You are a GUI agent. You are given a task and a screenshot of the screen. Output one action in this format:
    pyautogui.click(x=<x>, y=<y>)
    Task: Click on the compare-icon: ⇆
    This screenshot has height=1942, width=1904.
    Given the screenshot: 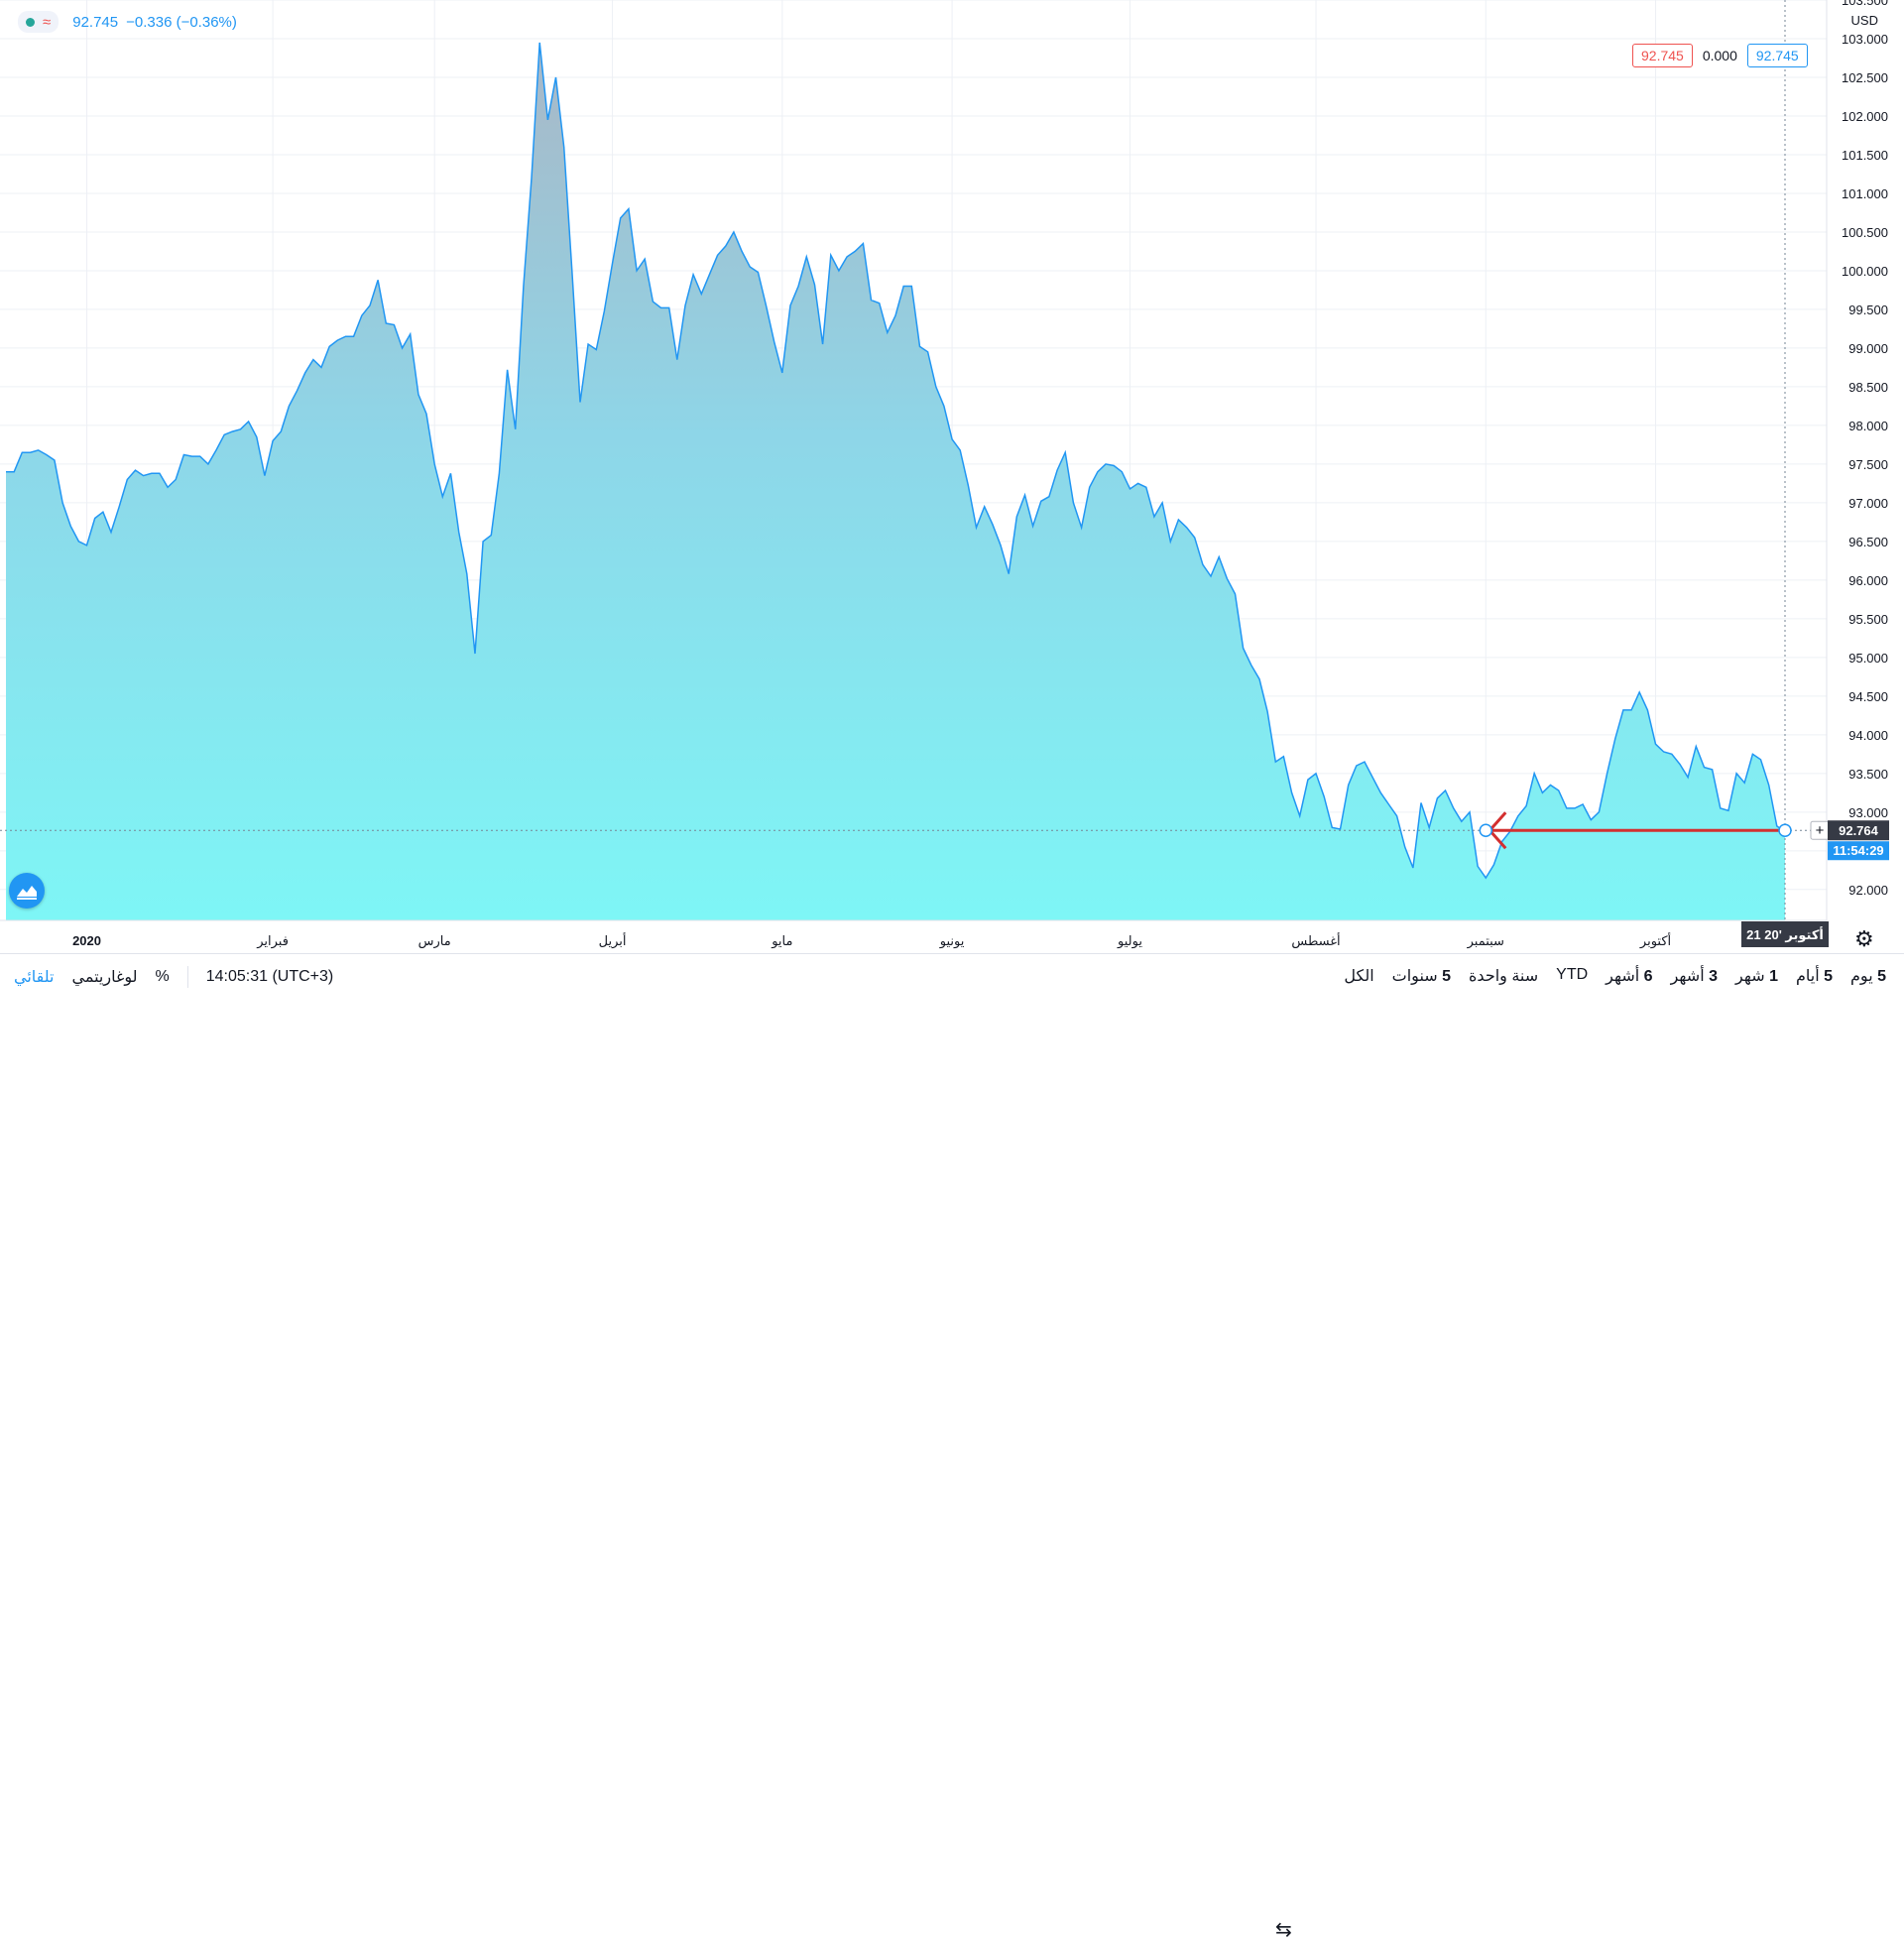 What is the action you would take?
    pyautogui.click(x=1283, y=1930)
    